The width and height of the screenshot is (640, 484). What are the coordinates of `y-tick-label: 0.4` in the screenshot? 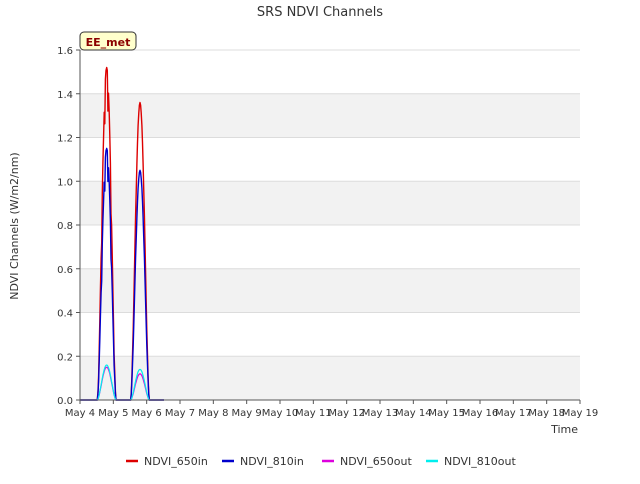 It's located at (65, 314).